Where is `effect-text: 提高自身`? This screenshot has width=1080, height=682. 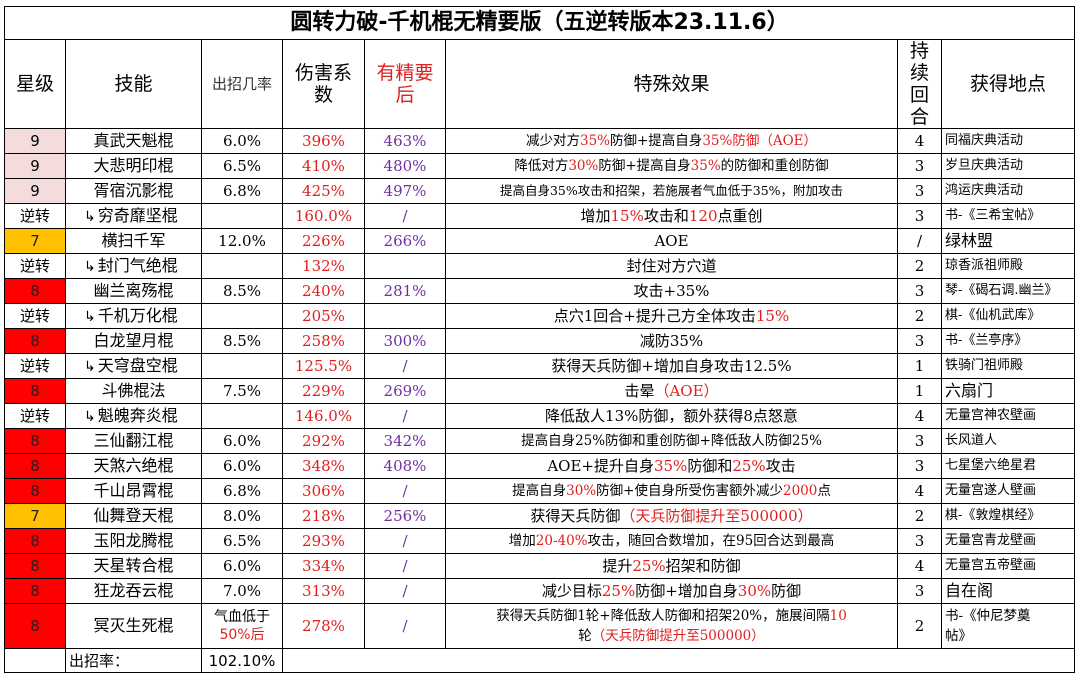 effect-text: 提高自身 is located at coordinates (539, 491).